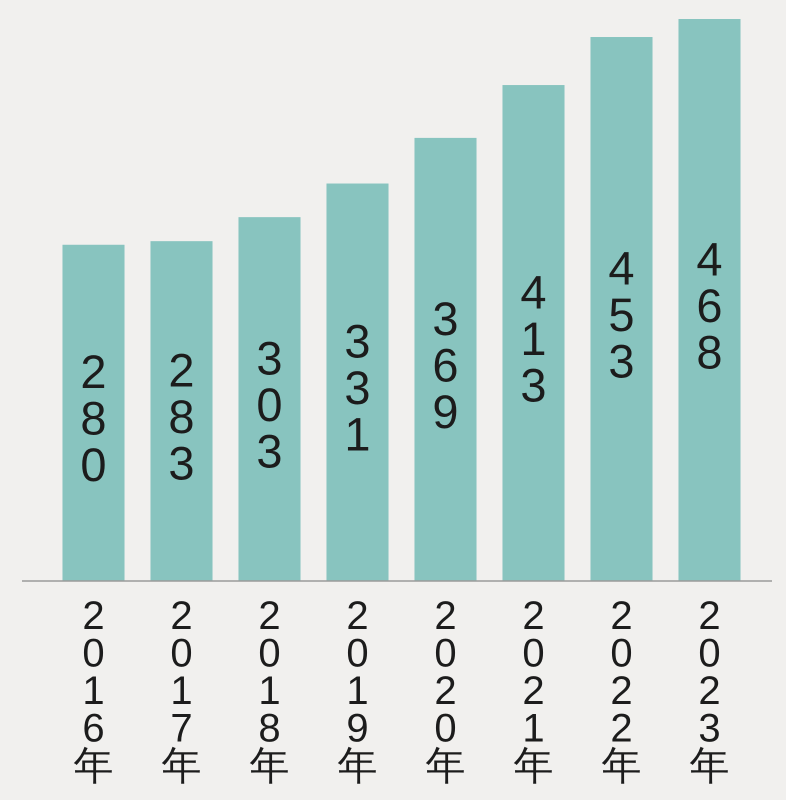 The width and height of the screenshot is (786, 800). I want to click on category-label: 2022年, so click(622, 691).